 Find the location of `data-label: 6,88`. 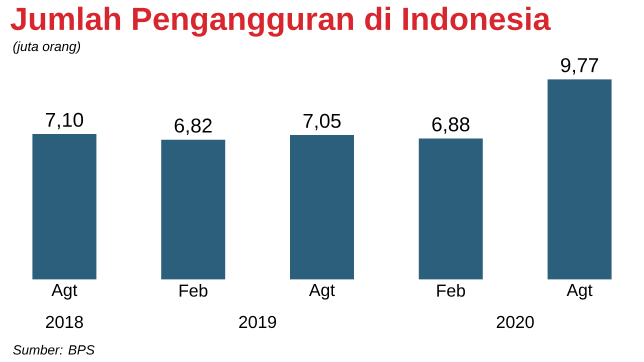

data-label: 6,88 is located at coordinates (451, 125).